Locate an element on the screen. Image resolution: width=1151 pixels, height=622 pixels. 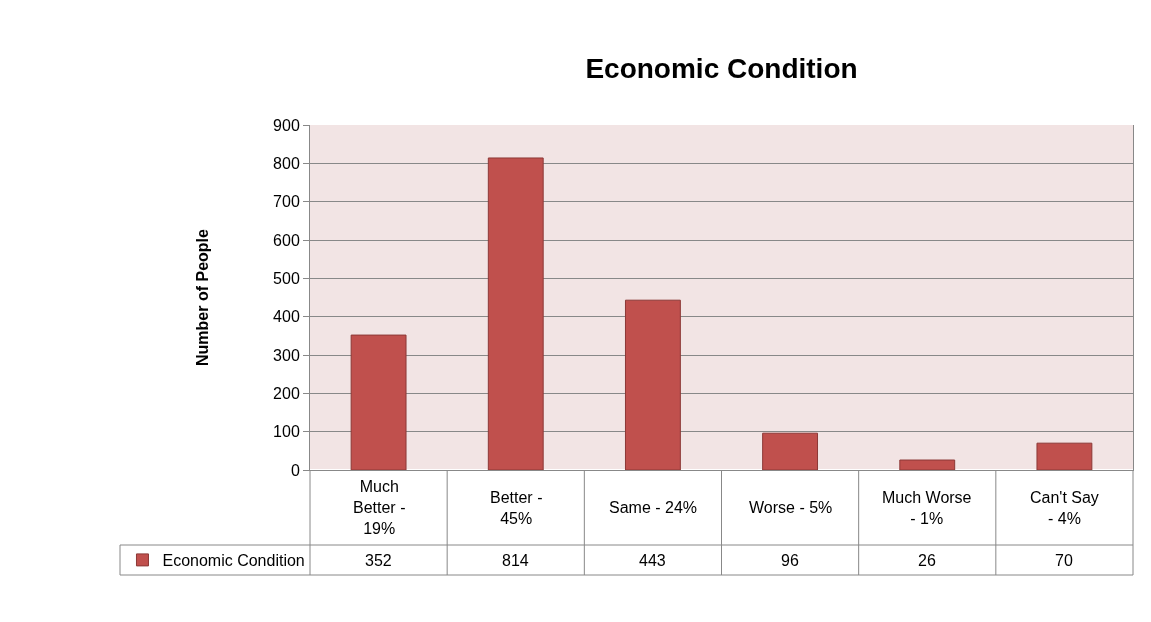
data-label: 96 is located at coordinates (790, 560).